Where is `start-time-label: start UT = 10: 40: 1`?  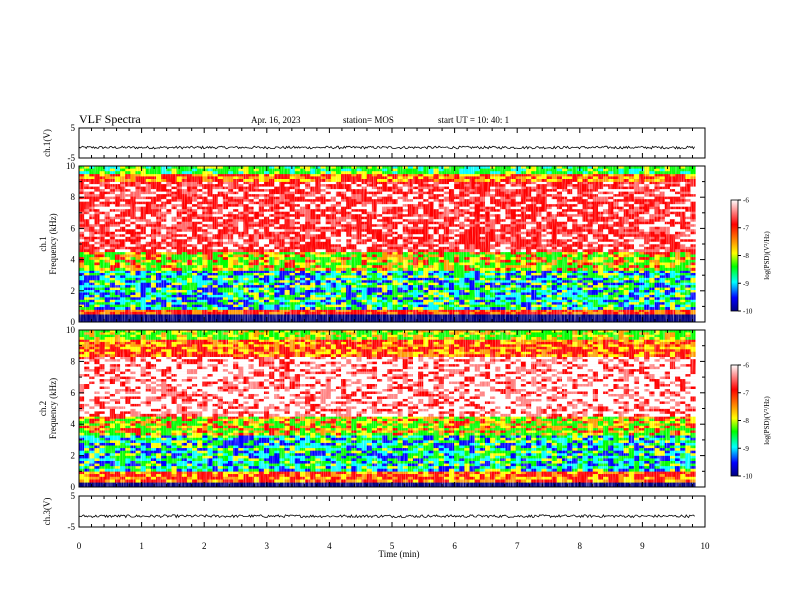 start-time-label: start UT = 10: 40: 1 is located at coordinates (473, 120).